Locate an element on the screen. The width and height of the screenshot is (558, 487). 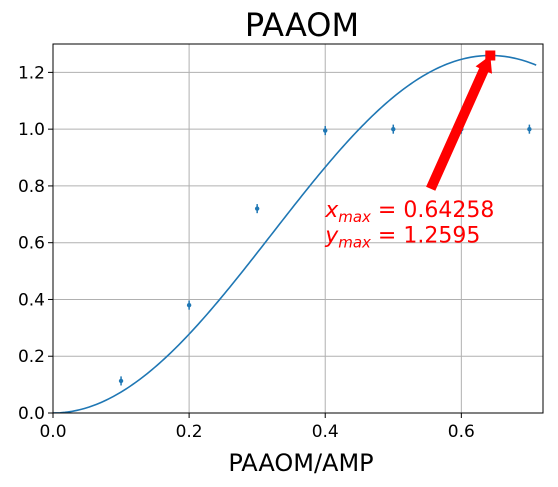
y-tick-label: 0.2 is located at coordinates (31, 357).